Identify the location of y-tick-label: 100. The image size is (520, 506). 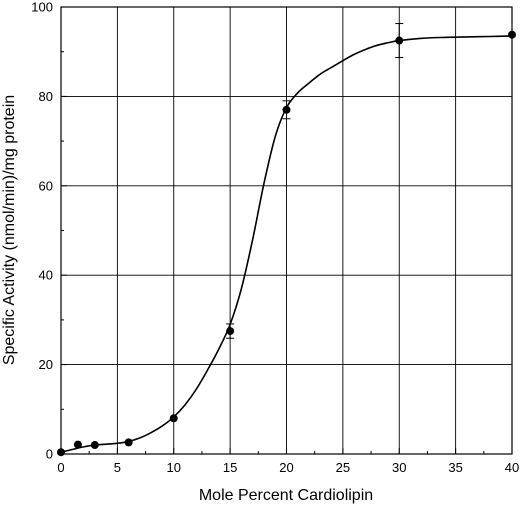
(42, 7).